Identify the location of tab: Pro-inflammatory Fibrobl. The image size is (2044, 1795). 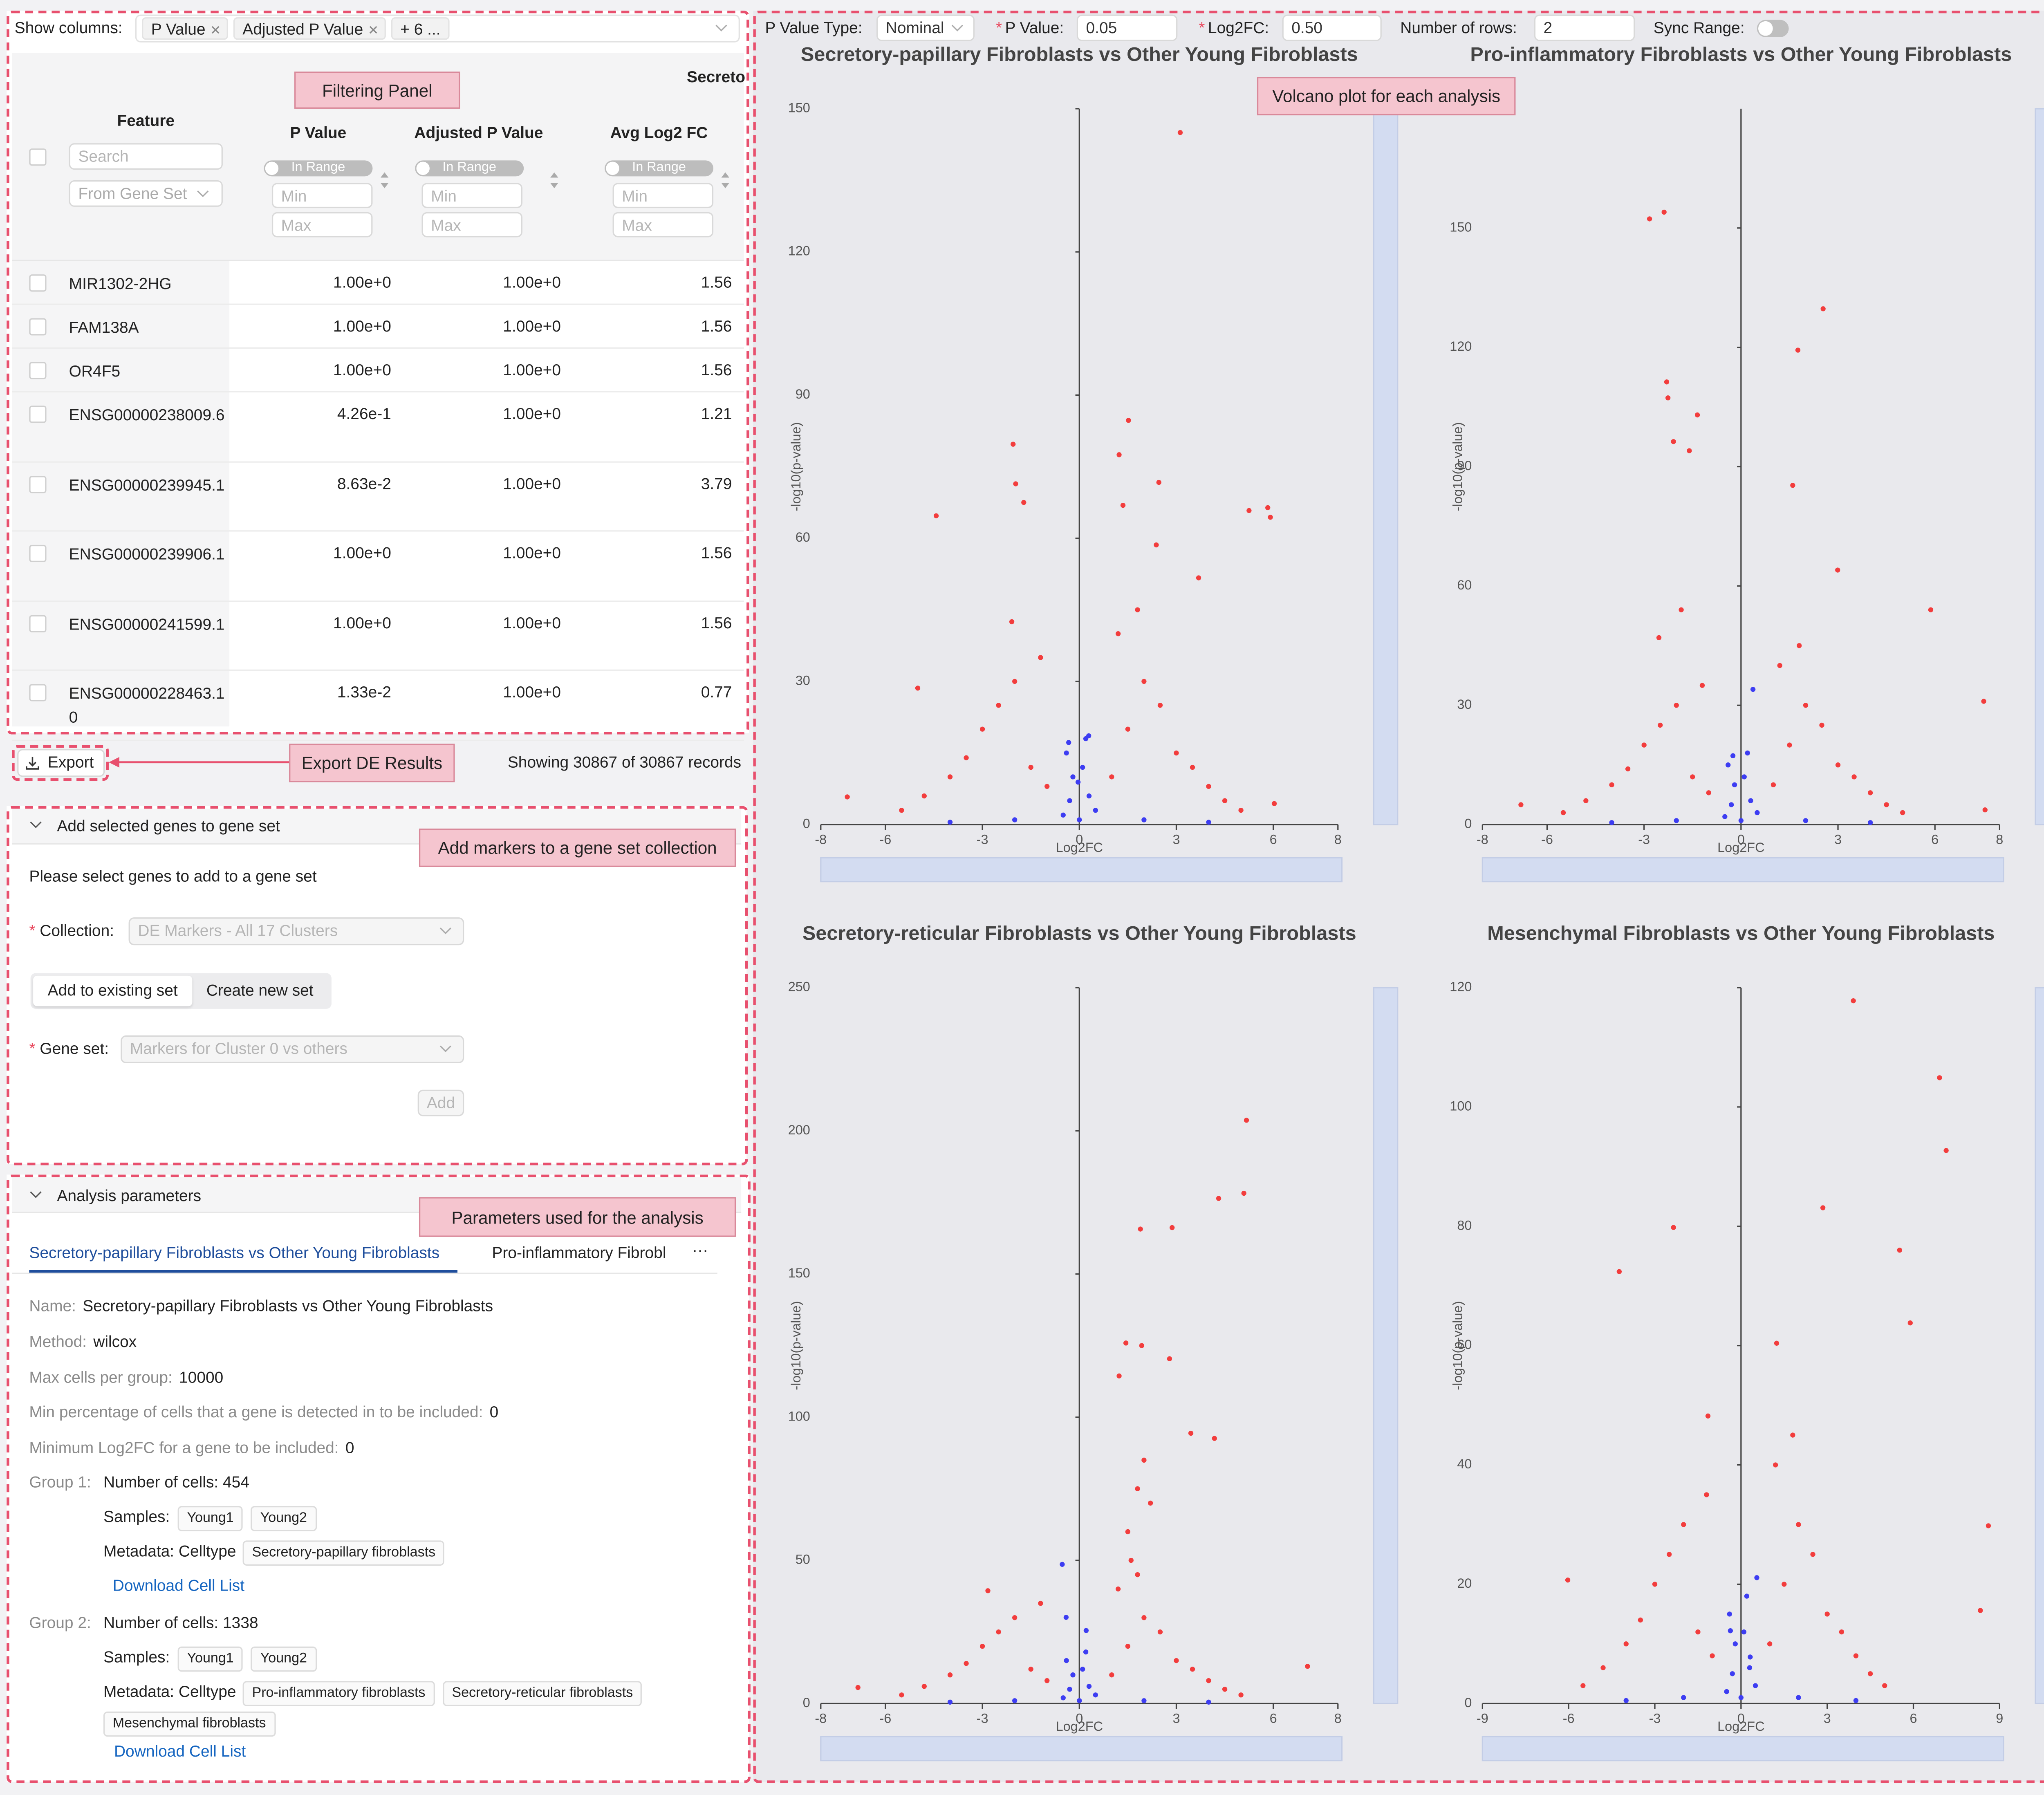
(579, 1252).